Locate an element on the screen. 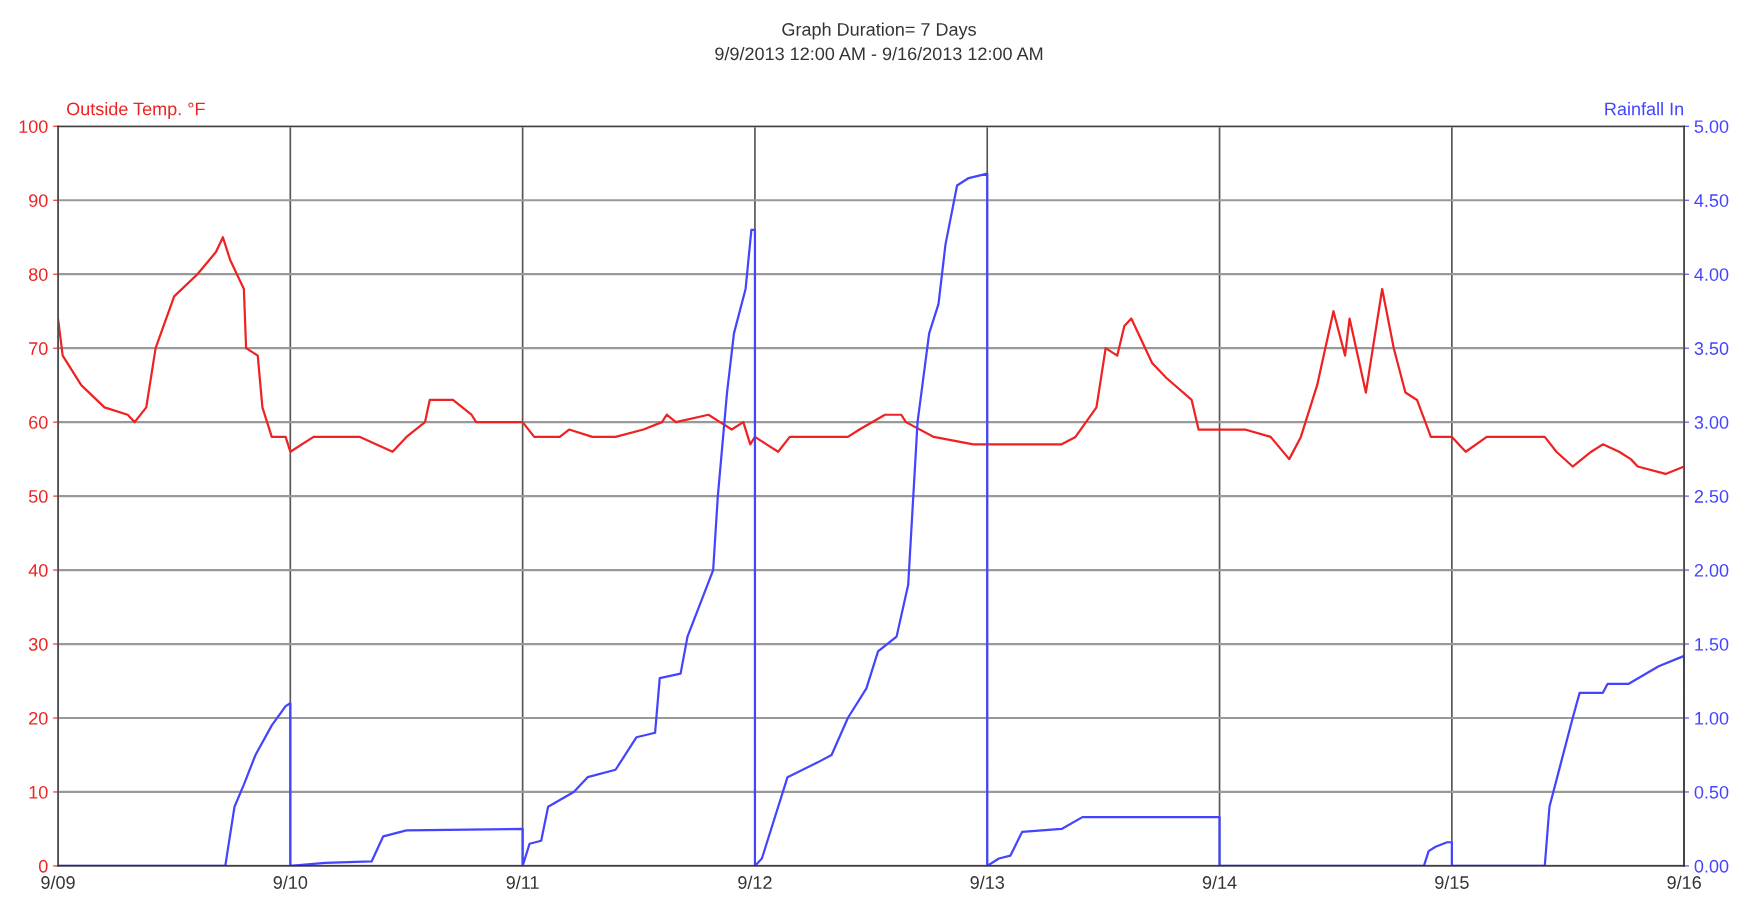 This screenshot has width=1758, height=902. y2-tick-label: 1.00 is located at coordinates (1712, 718).